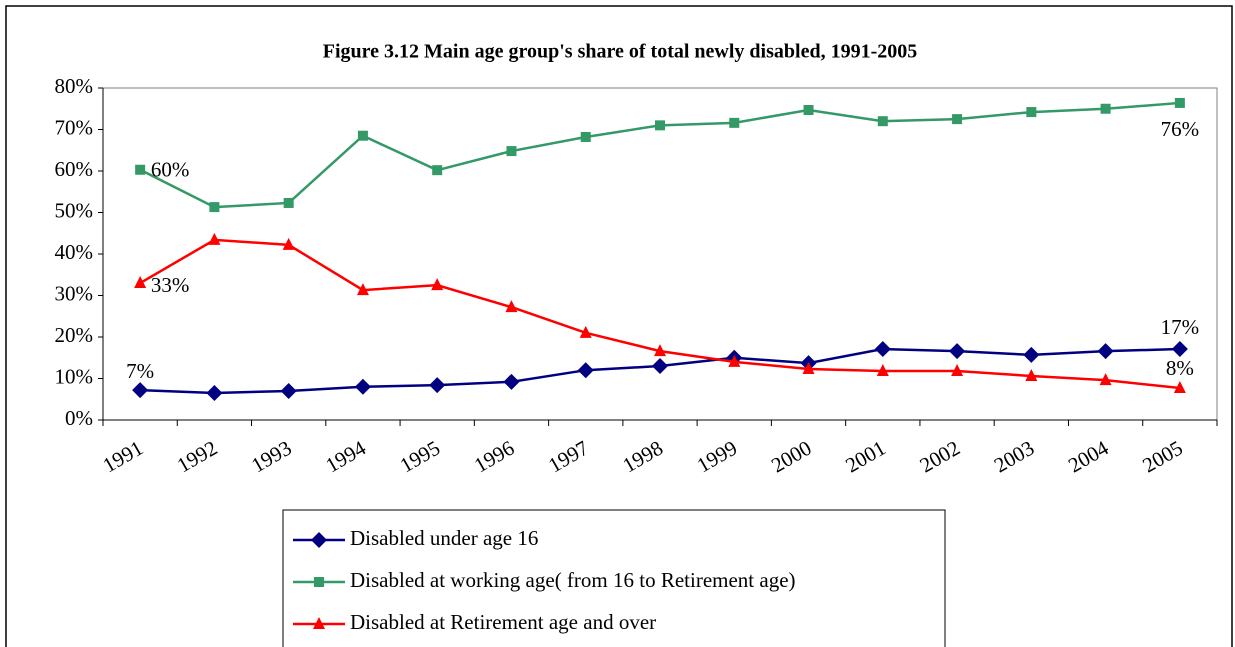  What do you see at coordinates (74, 127) in the screenshot?
I see `y-tick-label: 70%` at bounding box center [74, 127].